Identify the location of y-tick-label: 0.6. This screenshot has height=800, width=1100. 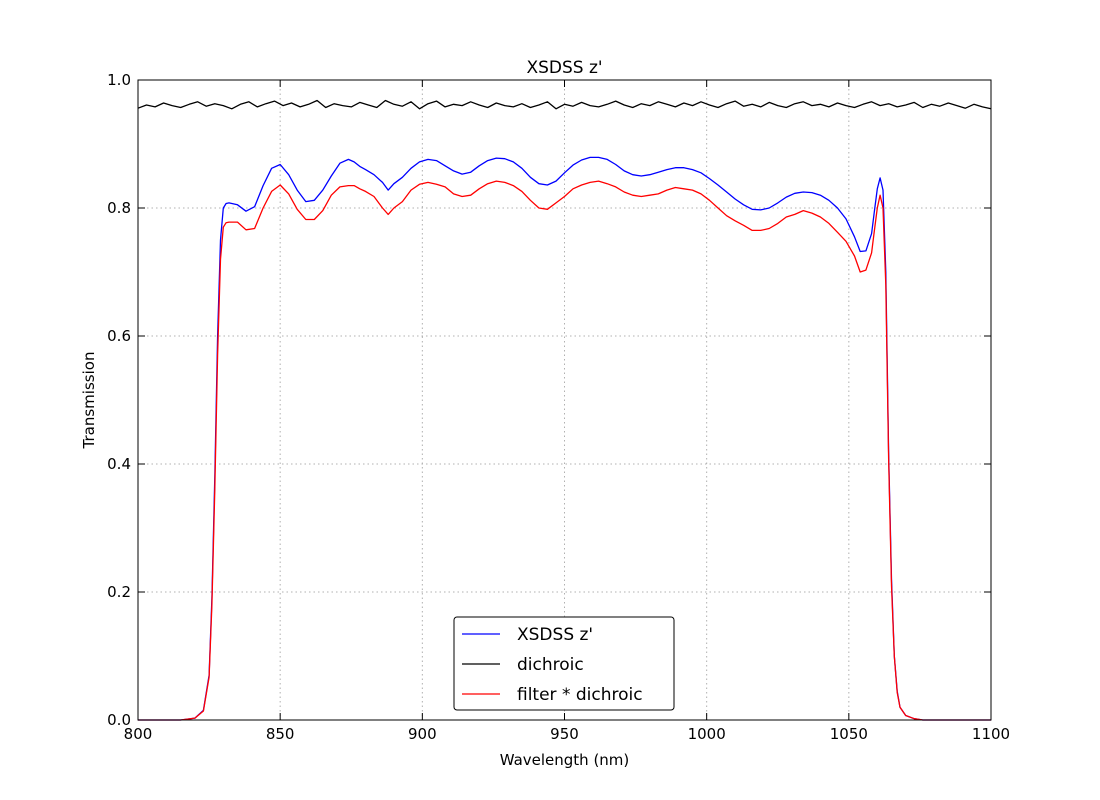
(119, 336).